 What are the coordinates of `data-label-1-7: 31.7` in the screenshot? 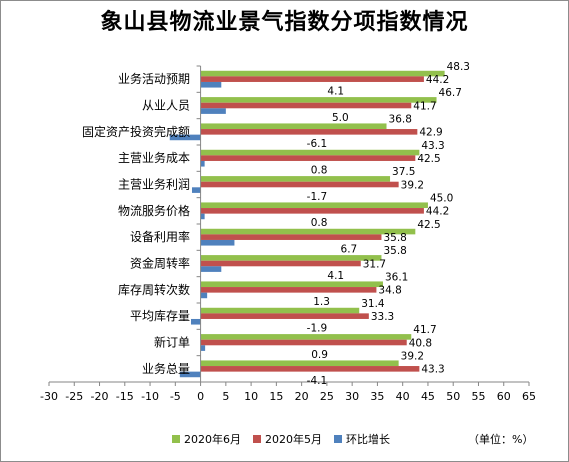 It's located at (374, 264).